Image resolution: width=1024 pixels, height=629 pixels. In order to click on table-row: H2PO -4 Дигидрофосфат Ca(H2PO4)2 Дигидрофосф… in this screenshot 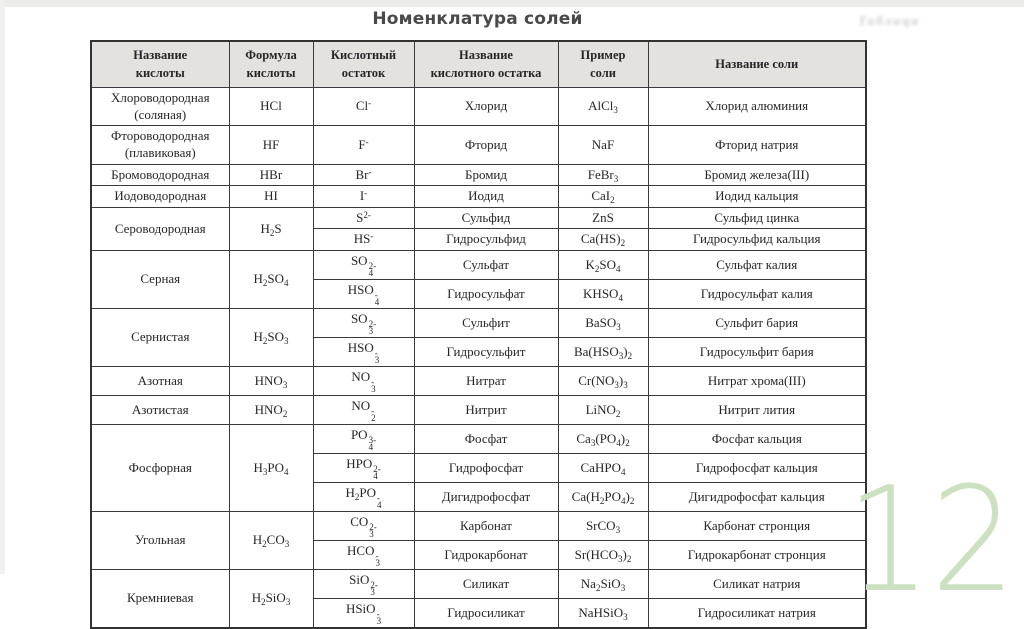, I will do `click(479, 497)`.